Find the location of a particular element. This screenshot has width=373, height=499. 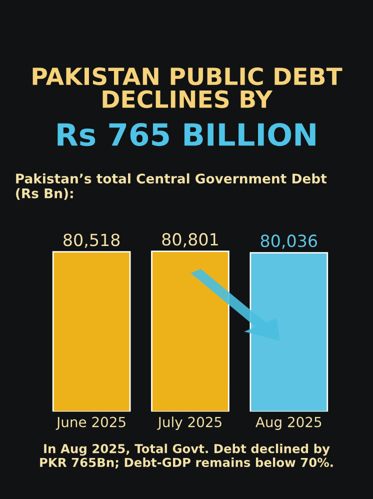

x-tick-label: Aug 2025 is located at coordinates (289, 423).